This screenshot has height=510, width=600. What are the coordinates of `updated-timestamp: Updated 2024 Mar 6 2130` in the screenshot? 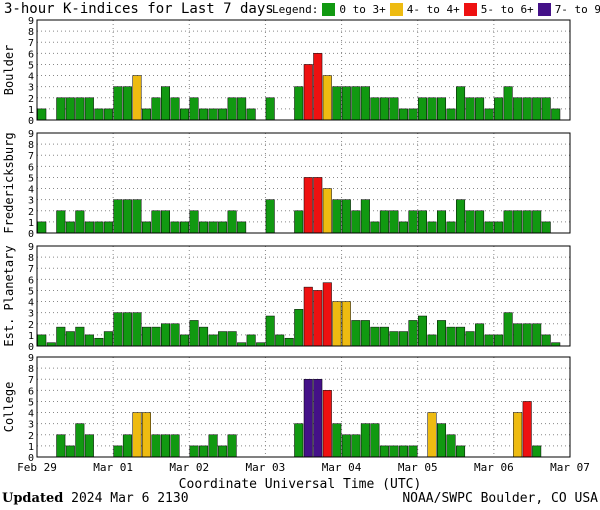 It's located at (95, 498).